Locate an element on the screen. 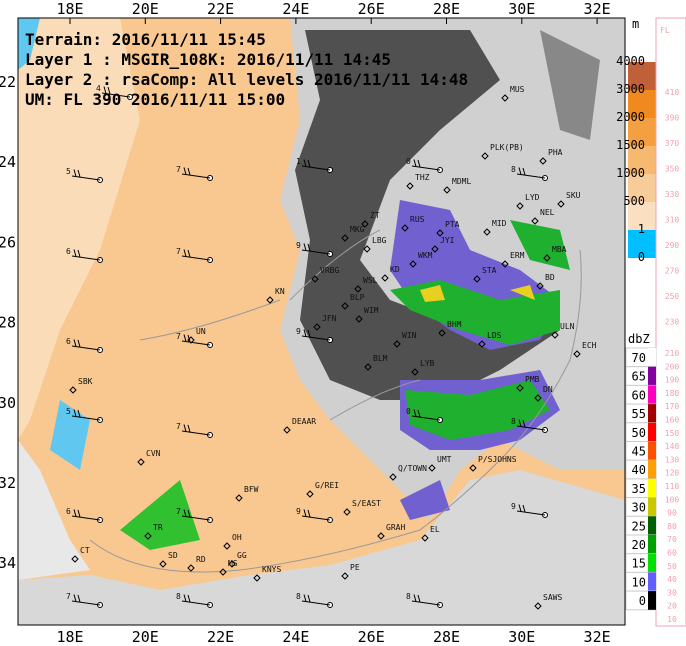 This screenshot has height=646, width=686. fl-level: 190 is located at coordinates (672, 380).